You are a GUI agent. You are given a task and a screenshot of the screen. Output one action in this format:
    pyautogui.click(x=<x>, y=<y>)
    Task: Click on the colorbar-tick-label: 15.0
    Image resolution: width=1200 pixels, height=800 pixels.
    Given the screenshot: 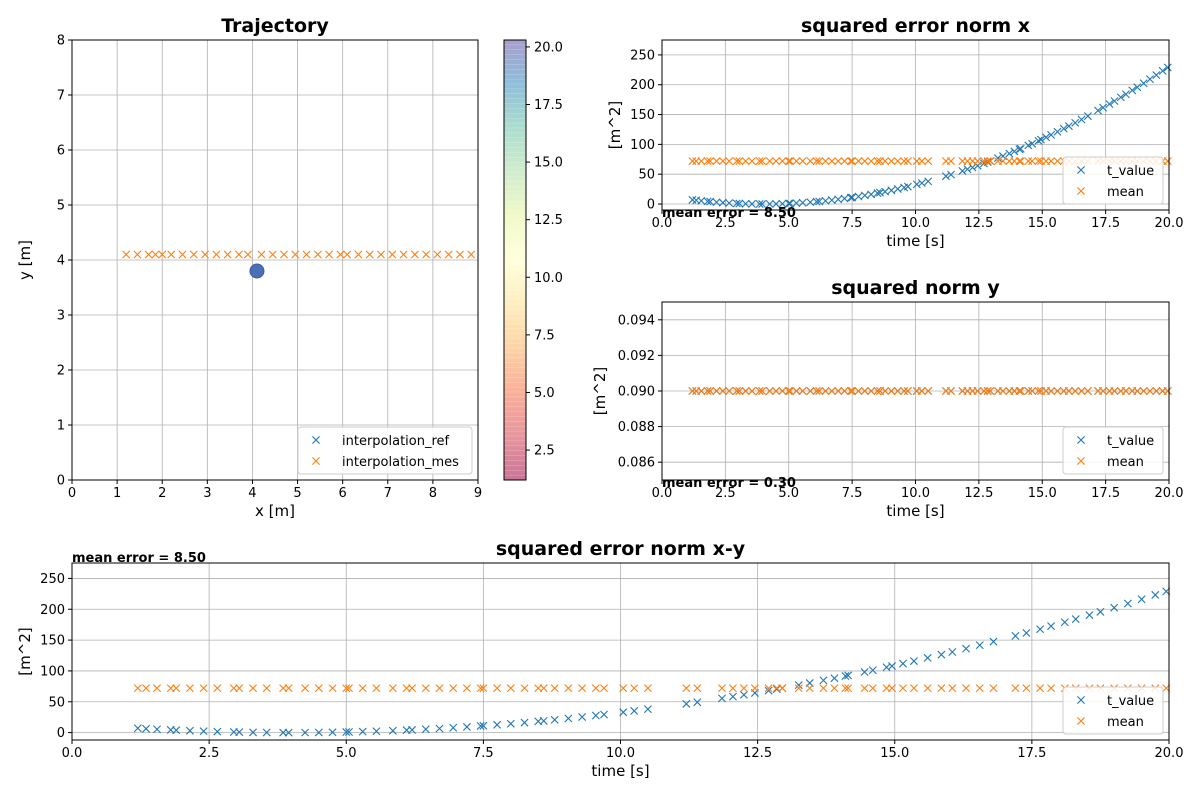 What is the action you would take?
    pyautogui.click(x=548, y=163)
    